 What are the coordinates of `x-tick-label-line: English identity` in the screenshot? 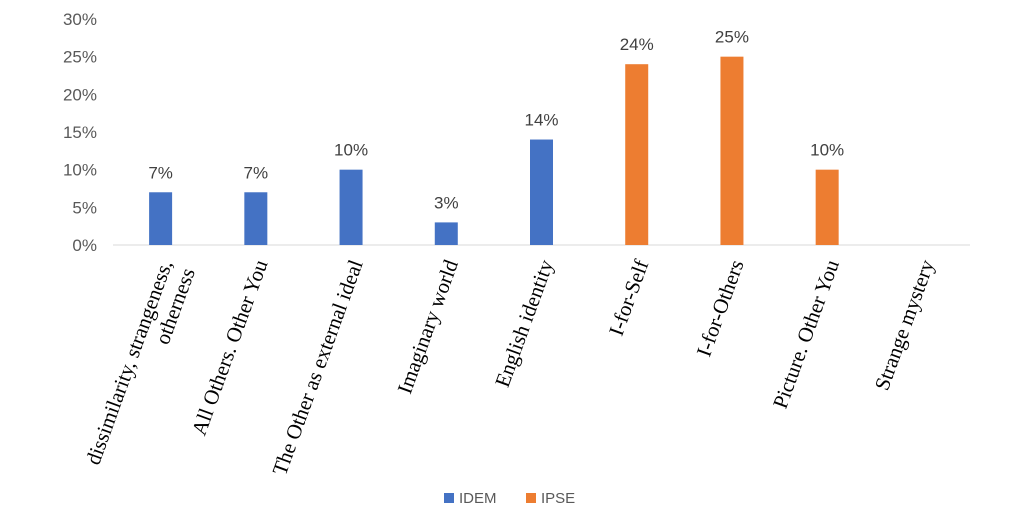 It's located at (524, 323).